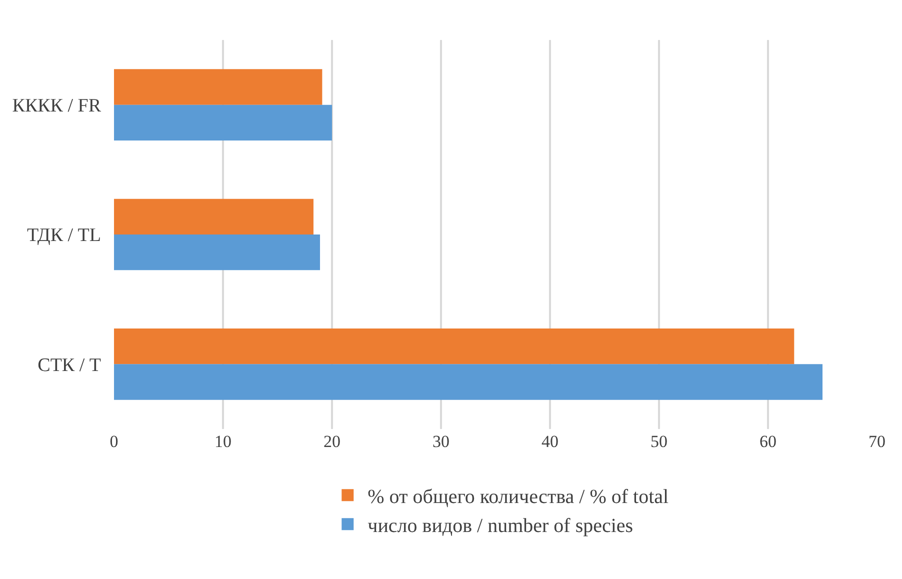  Describe the element at coordinates (768, 441) in the screenshot. I see `x-tick-label: 60` at that location.